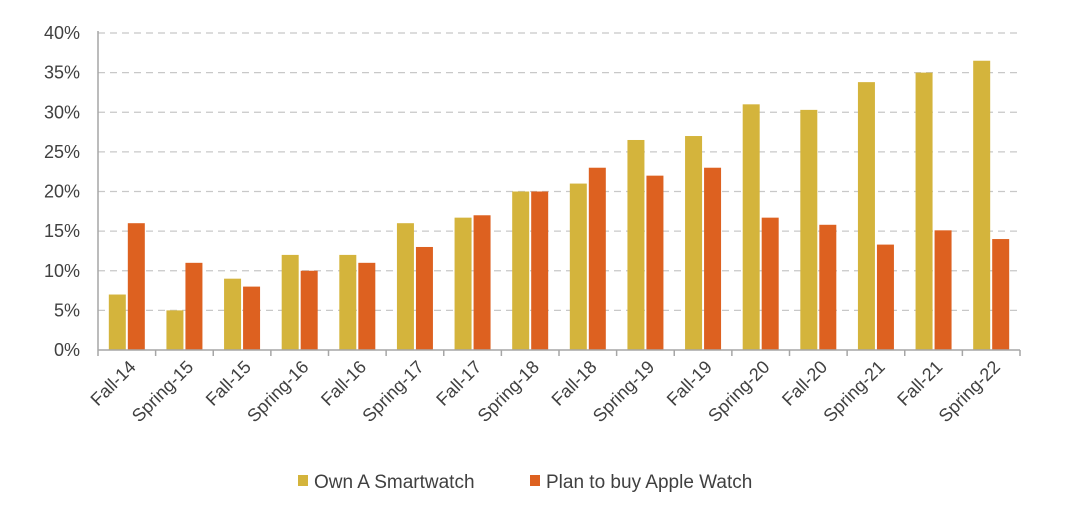  Describe the element at coordinates (62, 231) in the screenshot. I see `y-tick-label: 15%` at that location.